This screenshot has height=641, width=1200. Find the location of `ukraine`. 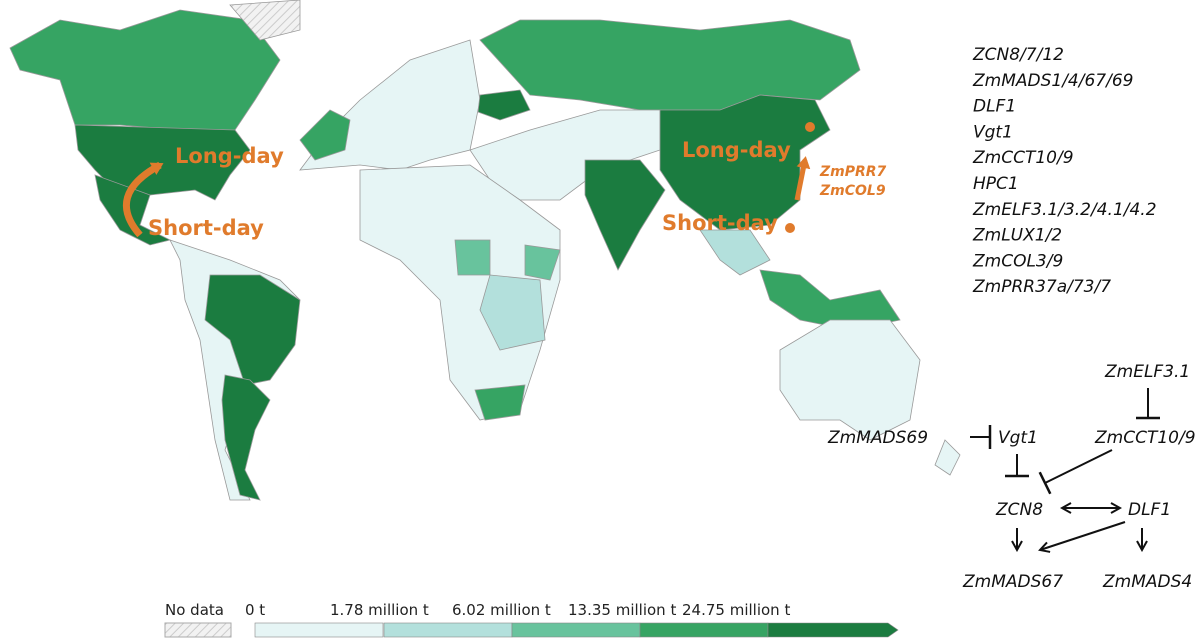

ukraine is located at coordinates (504, 105).